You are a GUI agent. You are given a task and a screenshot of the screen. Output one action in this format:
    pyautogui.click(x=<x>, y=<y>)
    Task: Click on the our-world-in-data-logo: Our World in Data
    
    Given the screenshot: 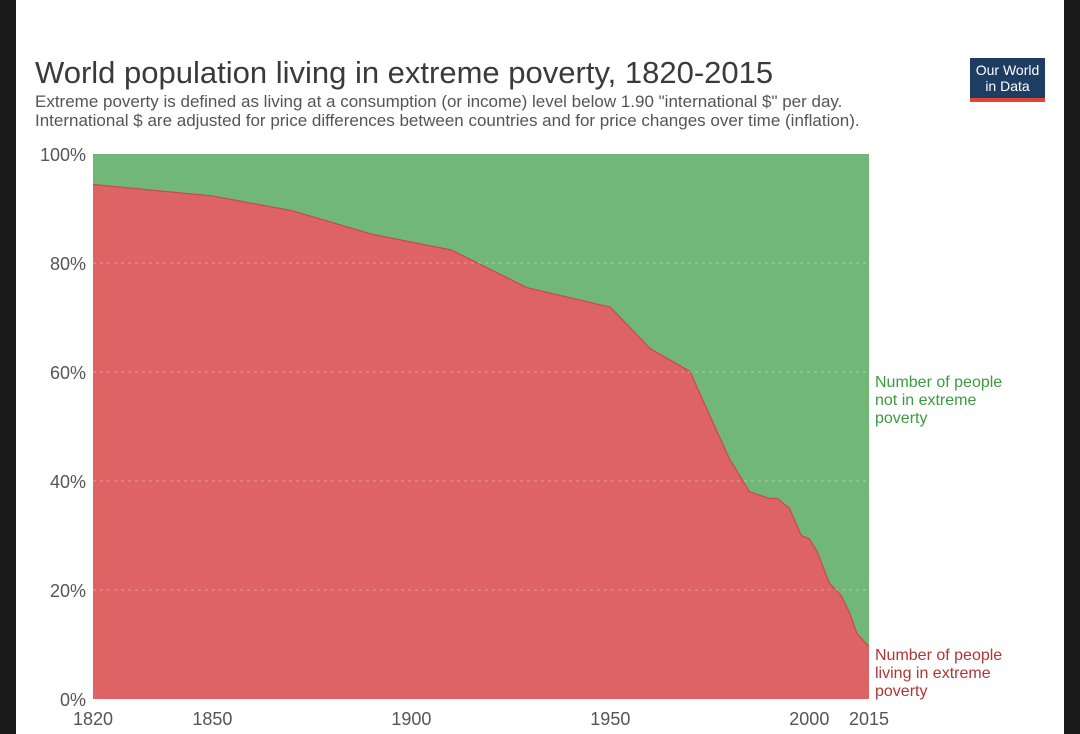 What is the action you would take?
    pyautogui.click(x=1007, y=80)
    